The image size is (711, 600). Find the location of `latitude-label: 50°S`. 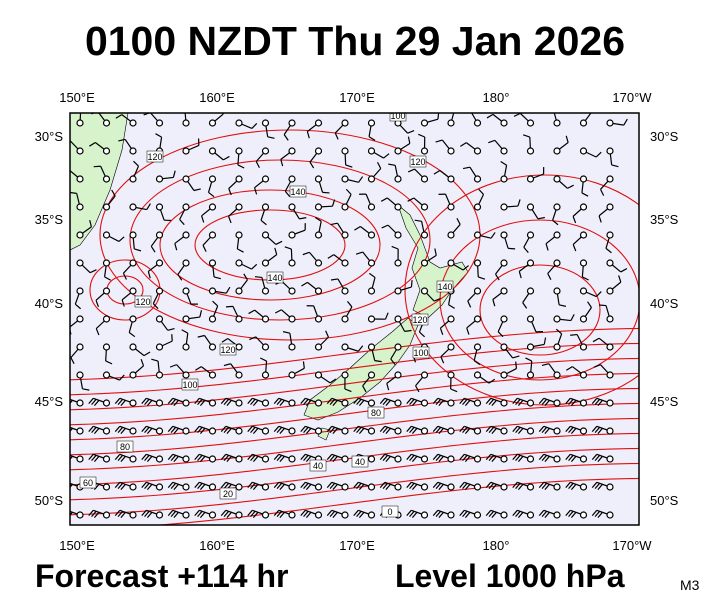

latitude-label: 50°S is located at coordinates (664, 500).